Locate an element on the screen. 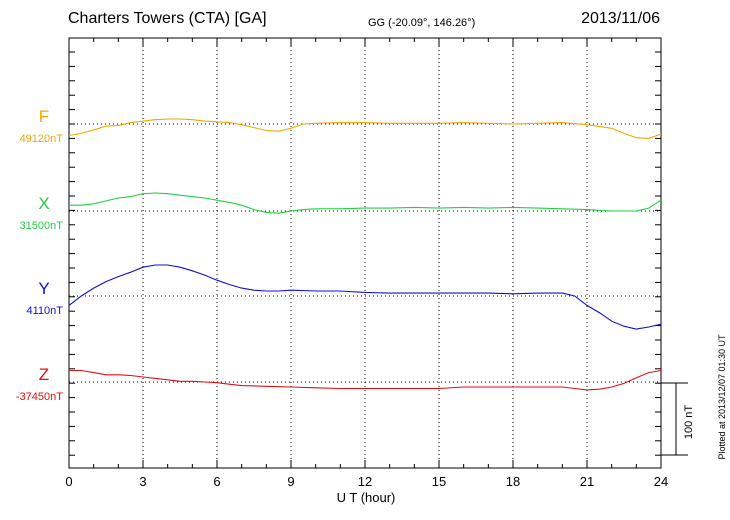 This screenshot has width=730, height=520. x-tick-label: 12 is located at coordinates (365, 481).